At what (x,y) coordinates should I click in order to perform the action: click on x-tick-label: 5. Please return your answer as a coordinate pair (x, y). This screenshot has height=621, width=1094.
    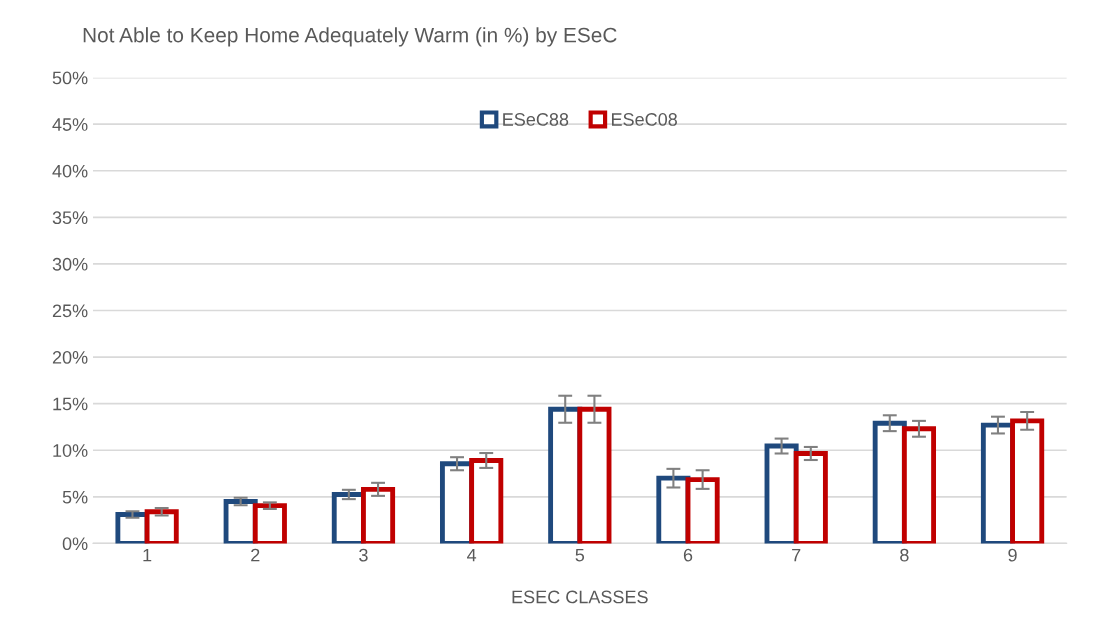
    Looking at the image, I should click on (580, 555).